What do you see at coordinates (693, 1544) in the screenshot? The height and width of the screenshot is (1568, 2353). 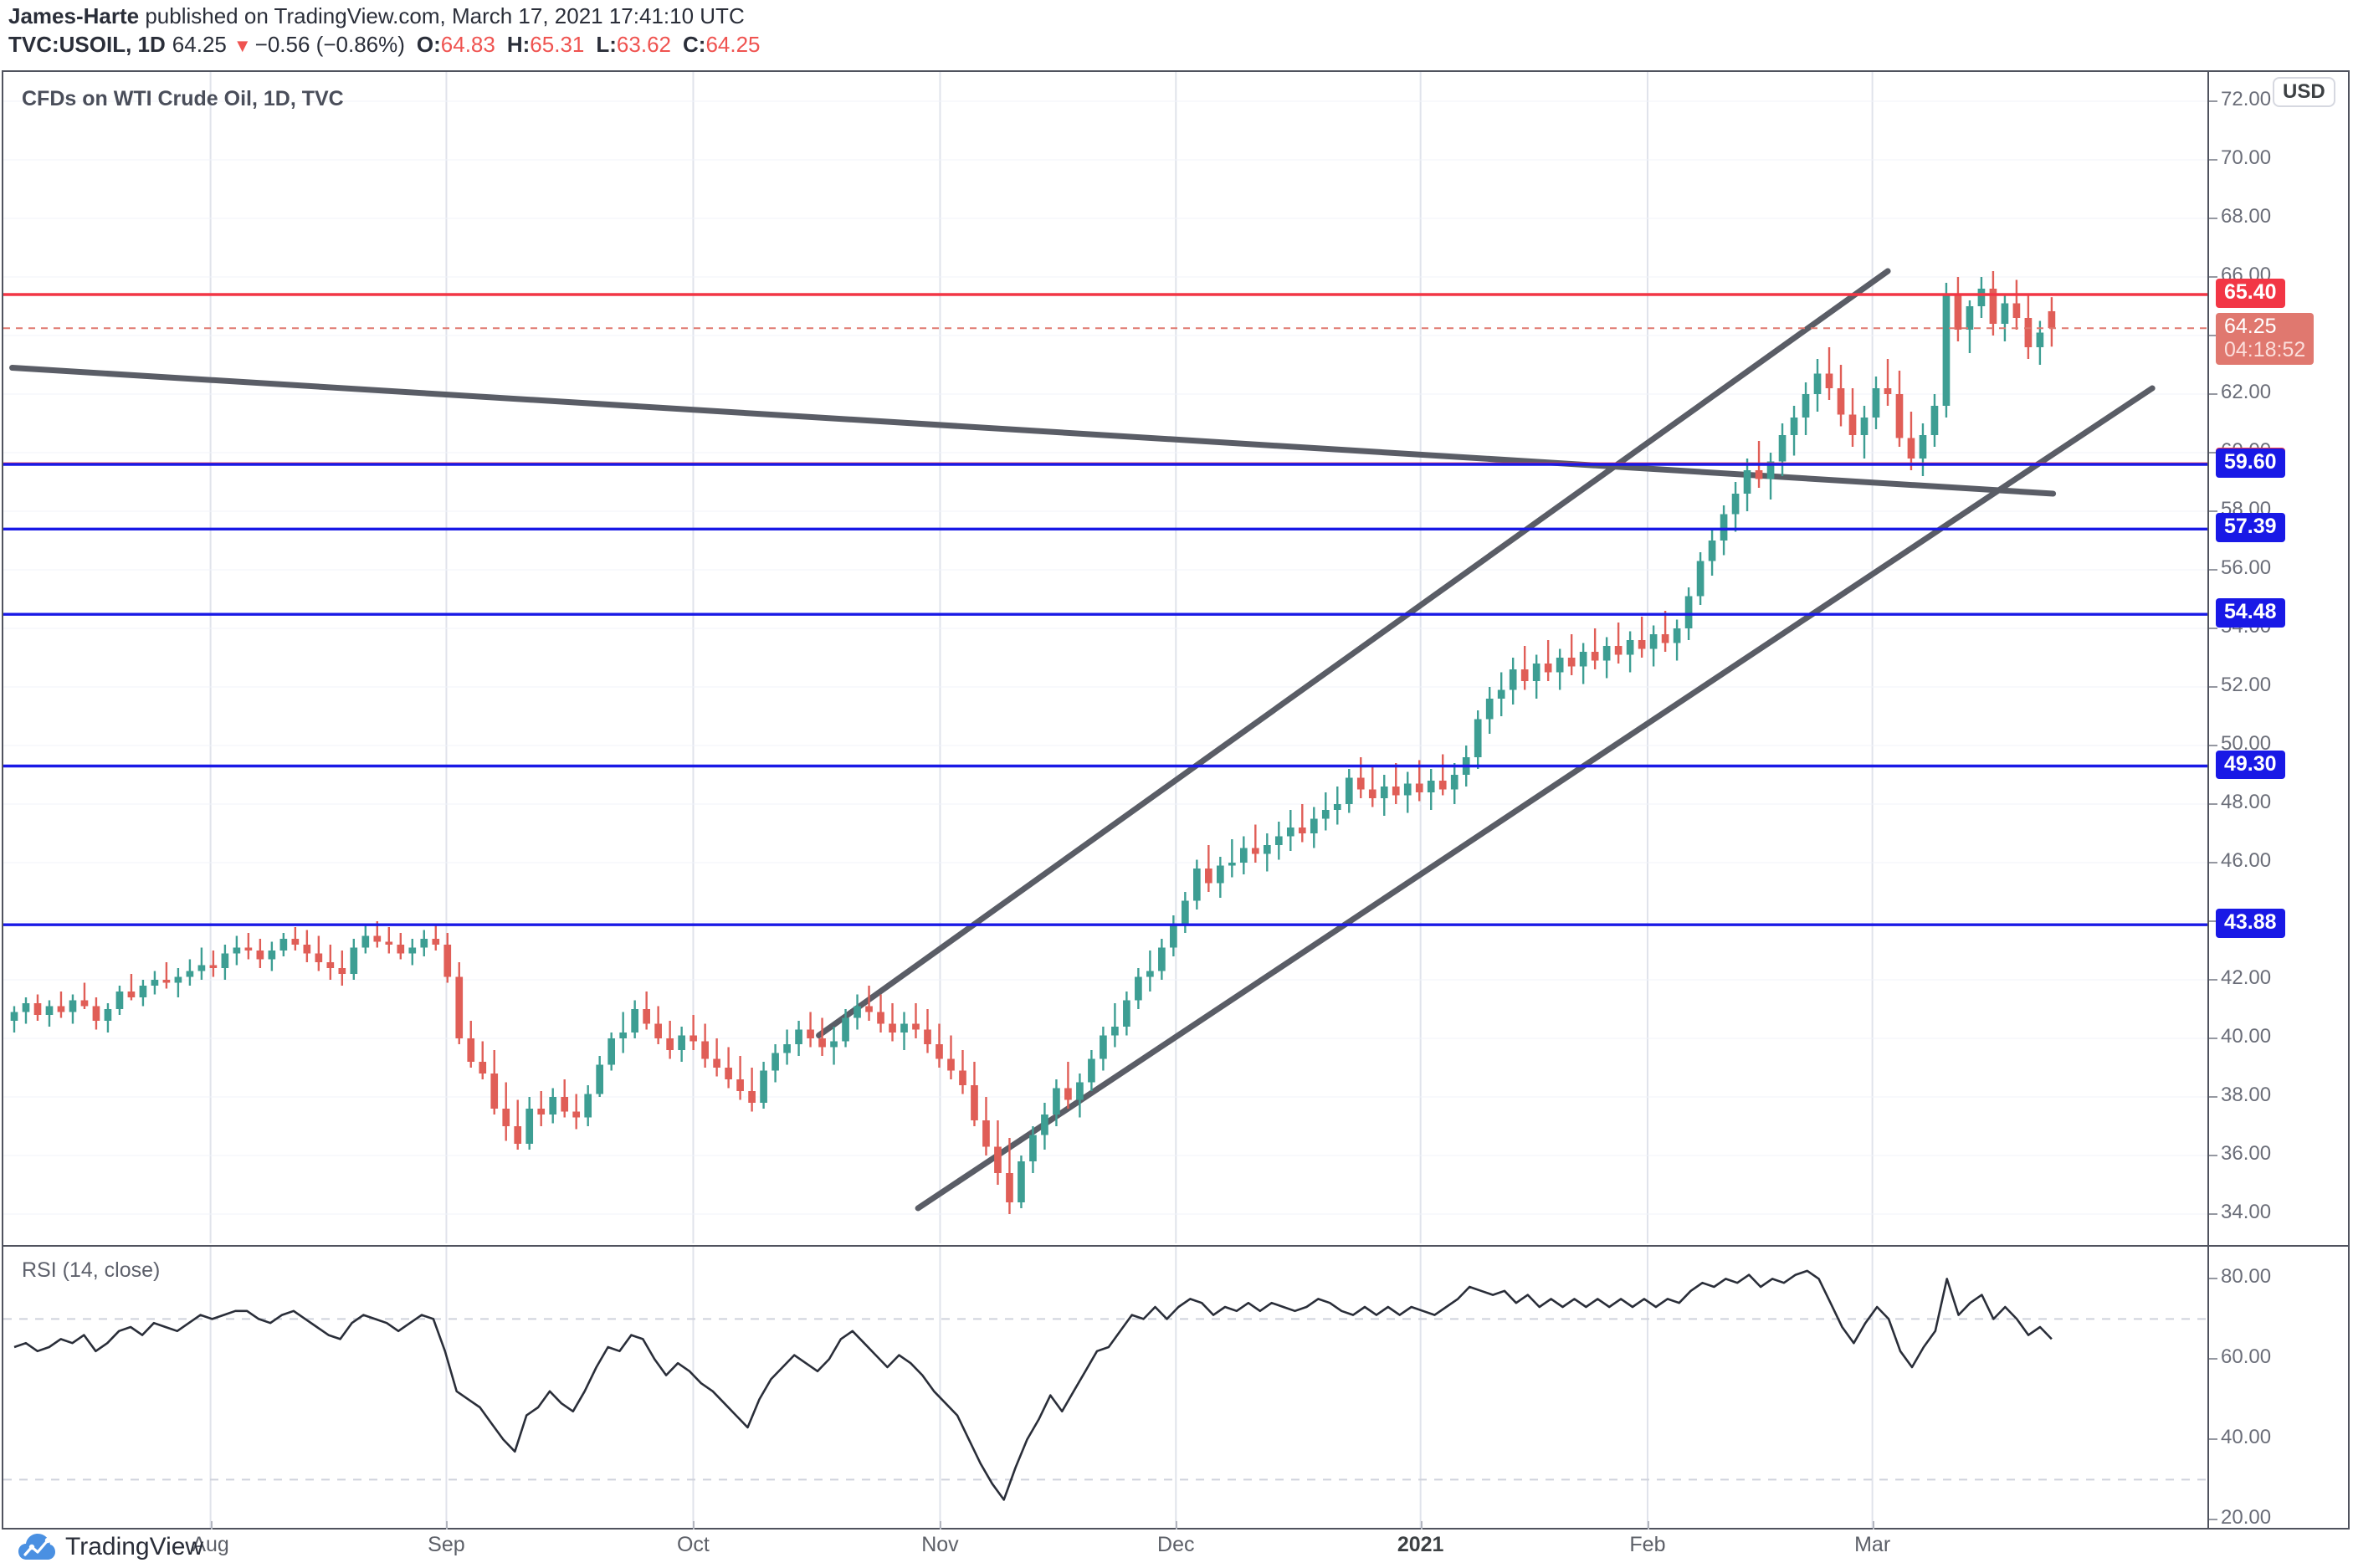 I see `time-tick-label-Oct: Oct` at bounding box center [693, 1544].